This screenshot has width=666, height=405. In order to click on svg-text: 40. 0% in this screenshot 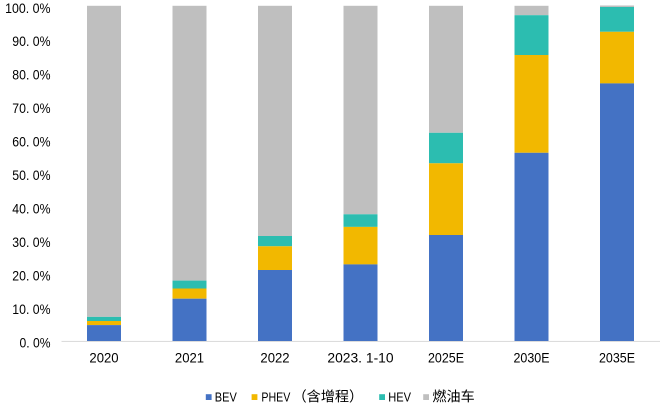, I will do `click(31, 209)`.